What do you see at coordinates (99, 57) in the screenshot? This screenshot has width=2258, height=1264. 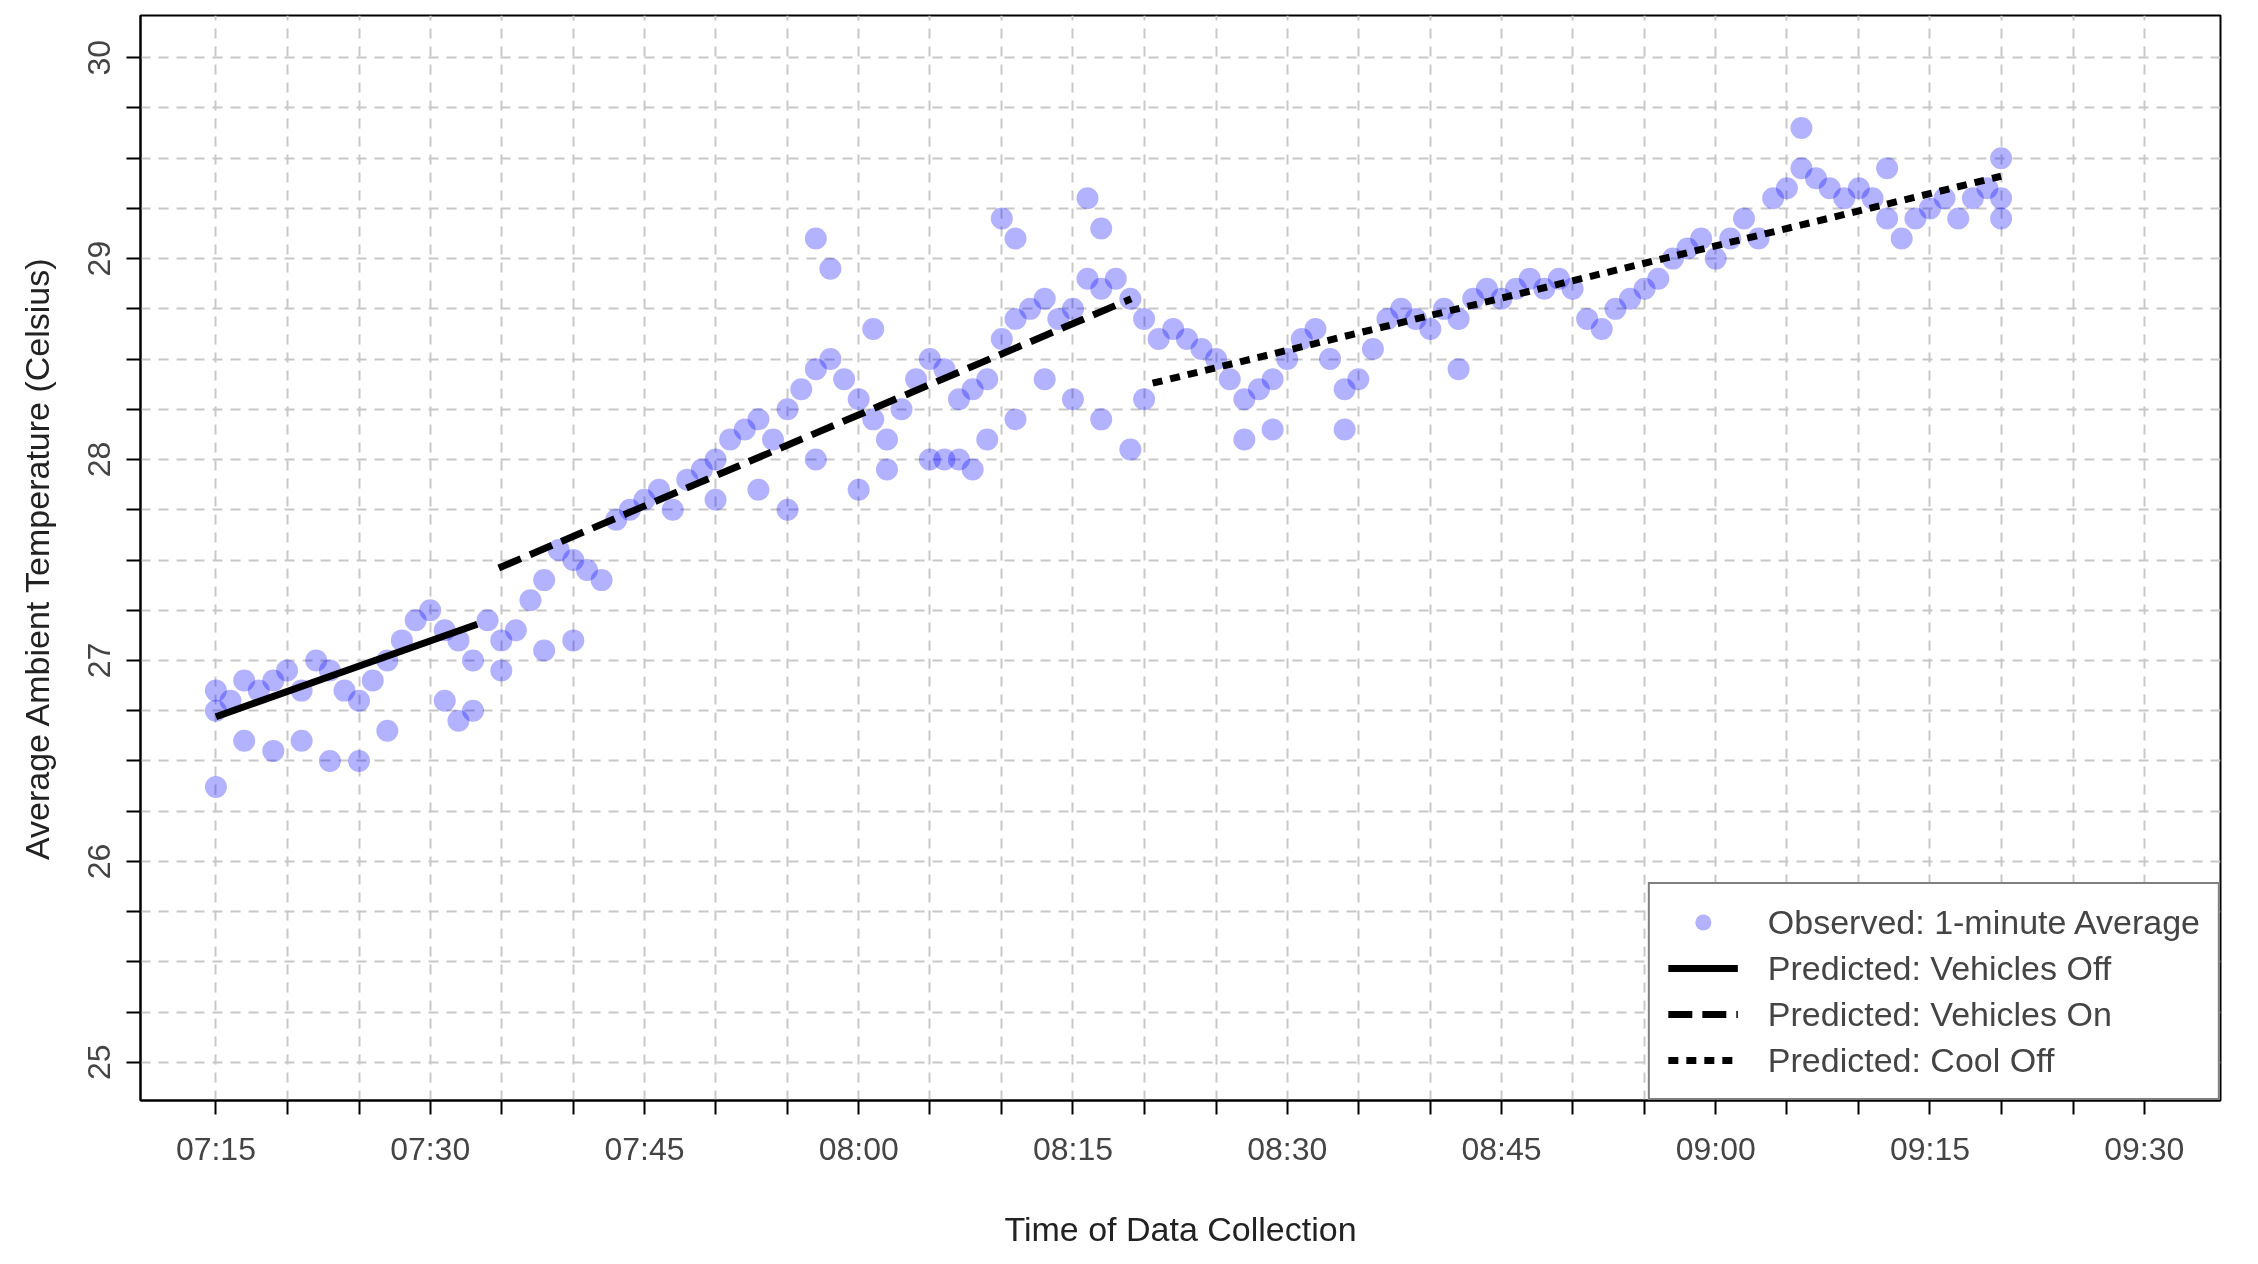 I see `y-tick-label: 30` at bounding box center [99, 57].